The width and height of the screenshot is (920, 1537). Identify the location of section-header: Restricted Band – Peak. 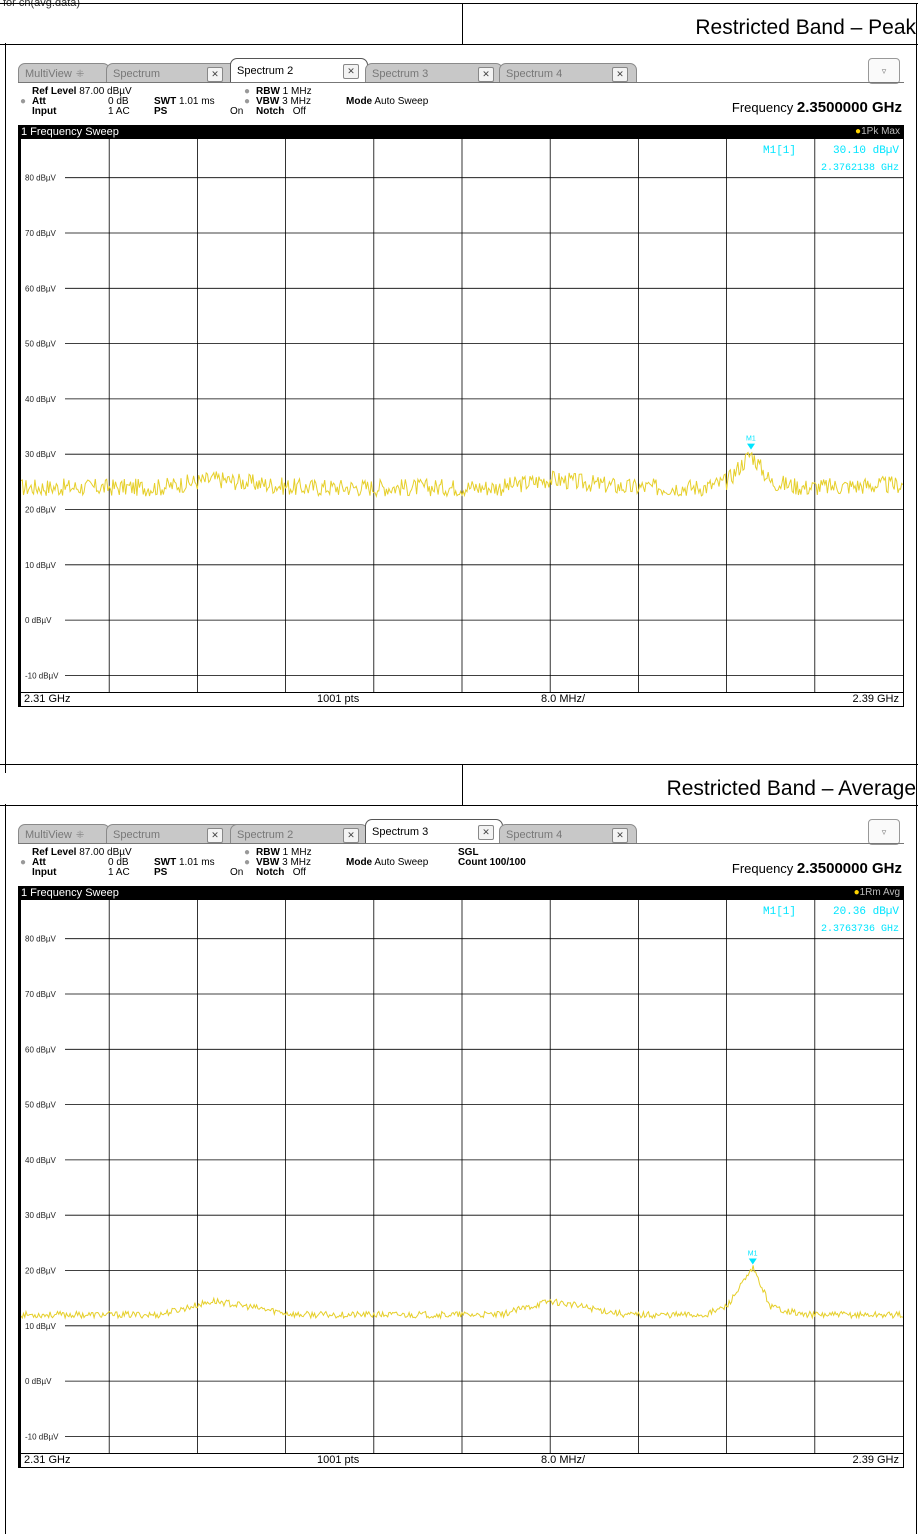
(459, 24).